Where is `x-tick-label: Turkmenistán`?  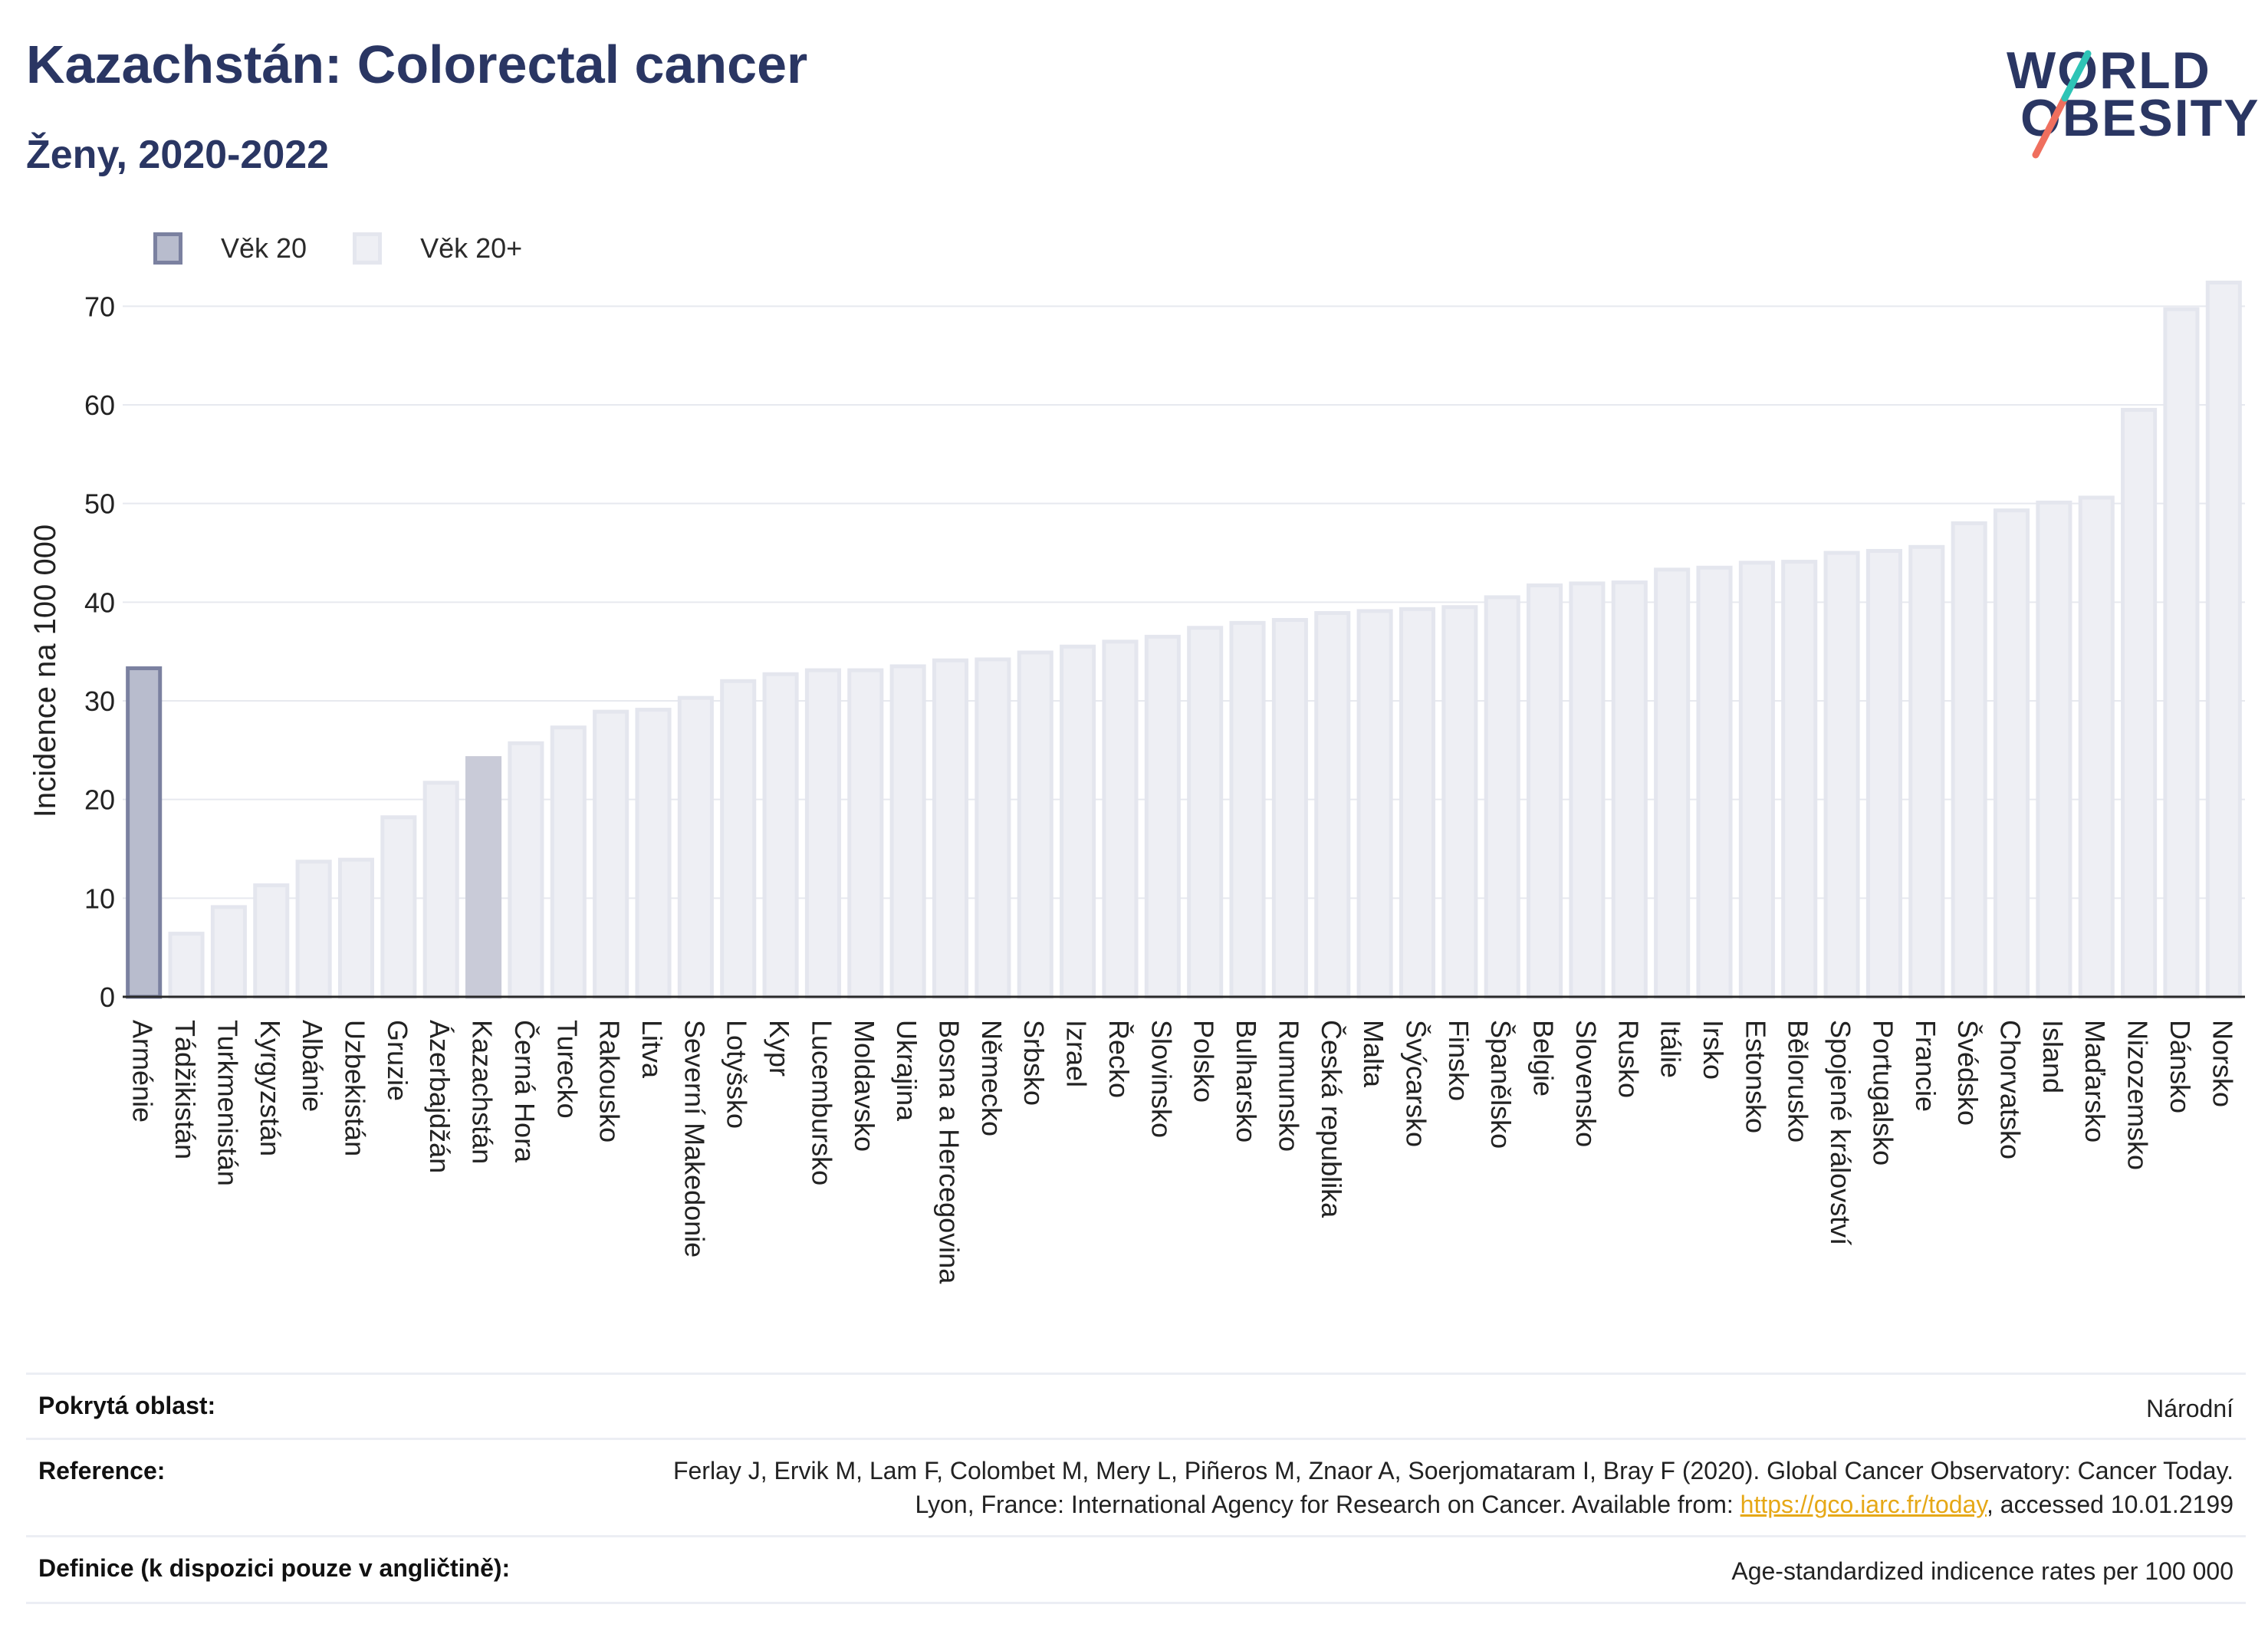
x-tick-label: Turkmenistán is located at coordinates (227, 1103).